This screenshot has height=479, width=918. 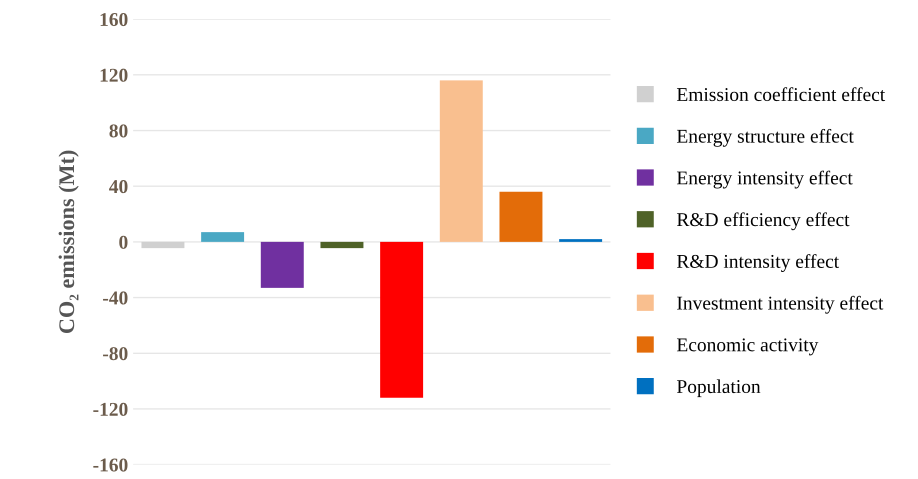 What do you see at coordinates (758, 263) in the screenshot?
I see `legend-label: R&D intensity effect` at bounding box center [758, 263].